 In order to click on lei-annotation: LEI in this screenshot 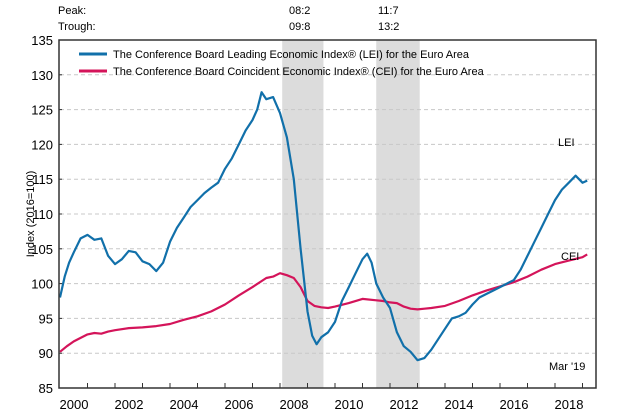, I will do `click(566, 143)`.